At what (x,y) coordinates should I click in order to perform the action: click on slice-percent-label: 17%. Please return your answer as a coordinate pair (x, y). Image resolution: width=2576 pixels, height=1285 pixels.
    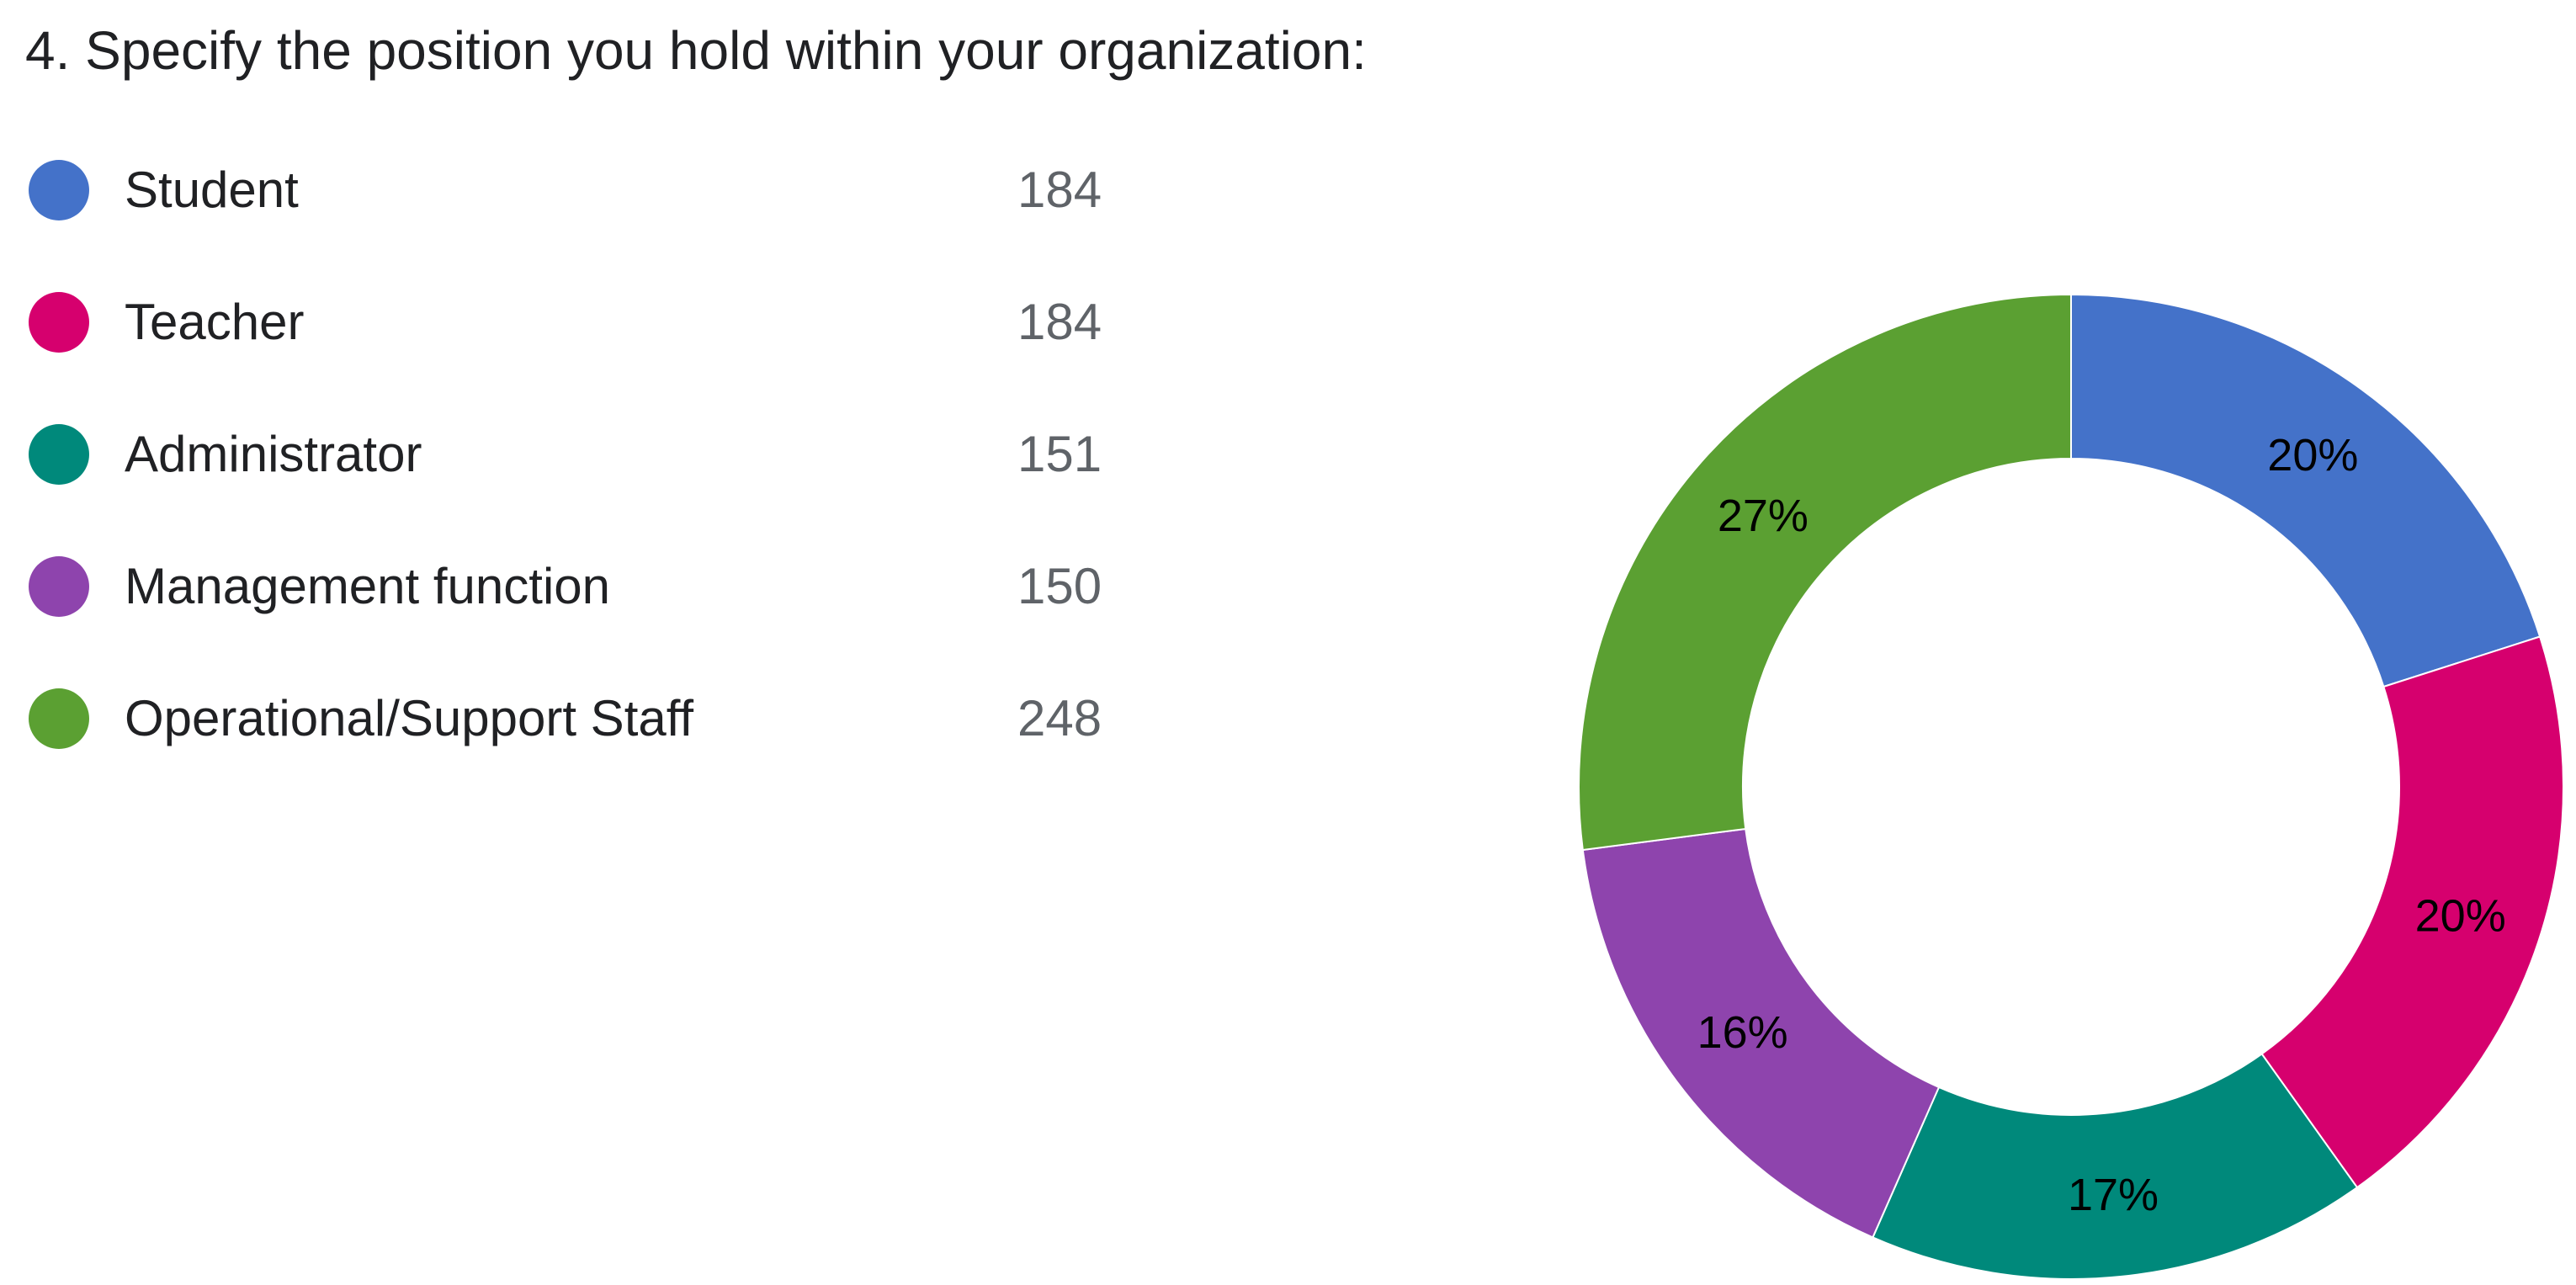
    Looking at the image, I should click on (2113, 1195).